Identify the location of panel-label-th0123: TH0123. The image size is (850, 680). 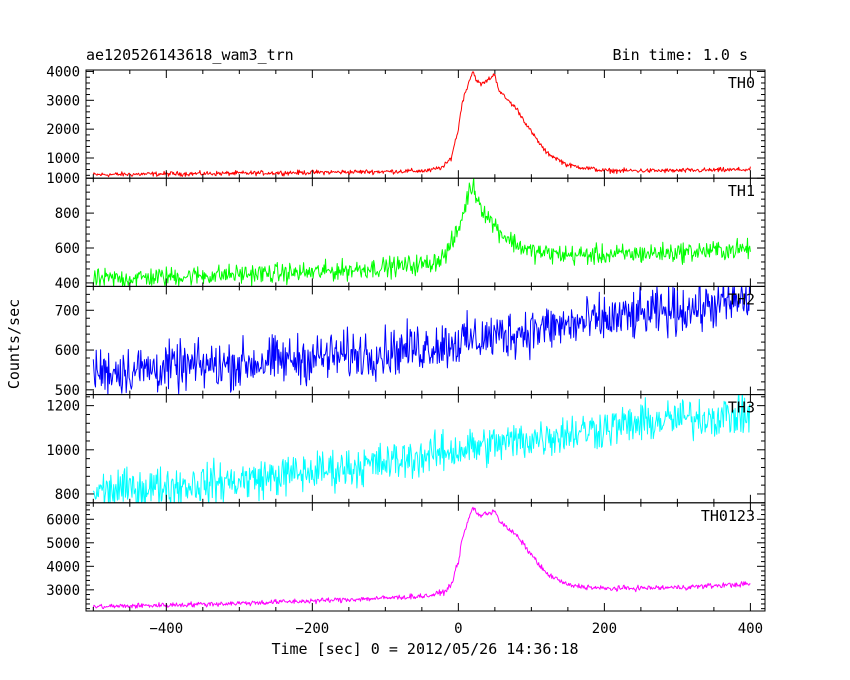
(728, 516).